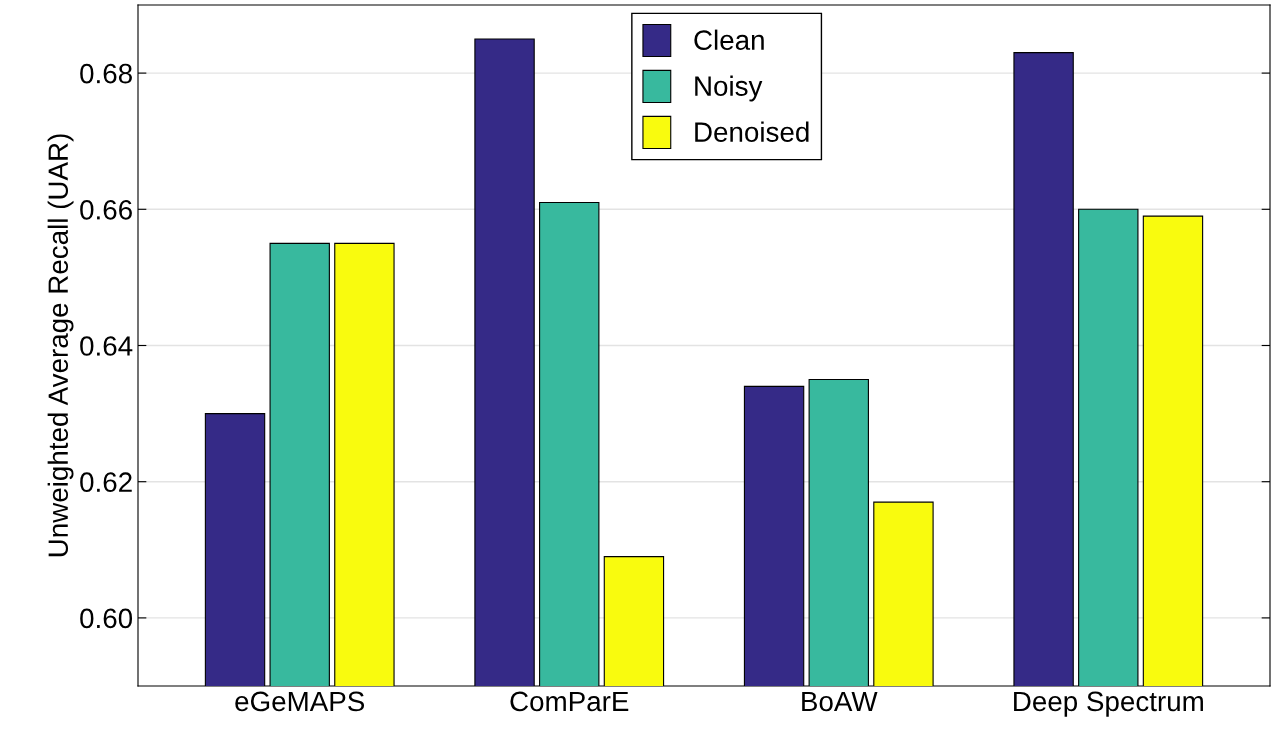 The width and height of the screenshot is (1276, 738). Describe the element at coordinates (106, 73) in the screenshot. I see `y-tick-label: 0.68` at that location.